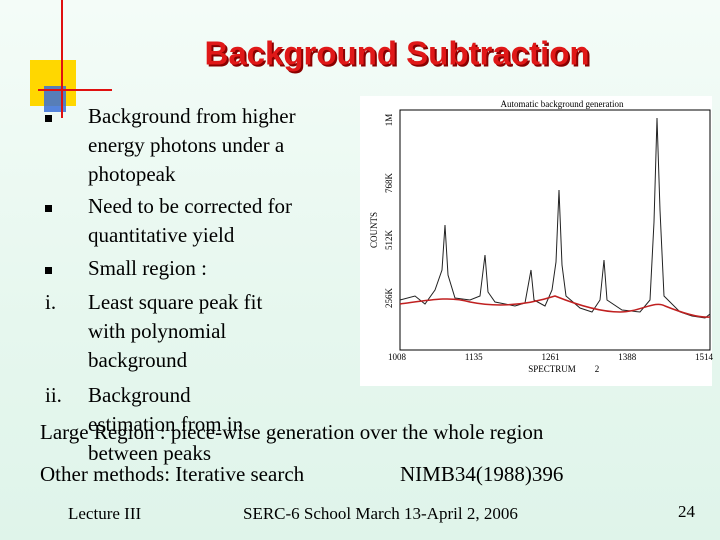 The height and width of the screenshot is (540, 720). What do you see at coordinates (190, 206) in the screenshot?
I see `bullet-line: Need to be corrected for` at bounding box center [190, 206].